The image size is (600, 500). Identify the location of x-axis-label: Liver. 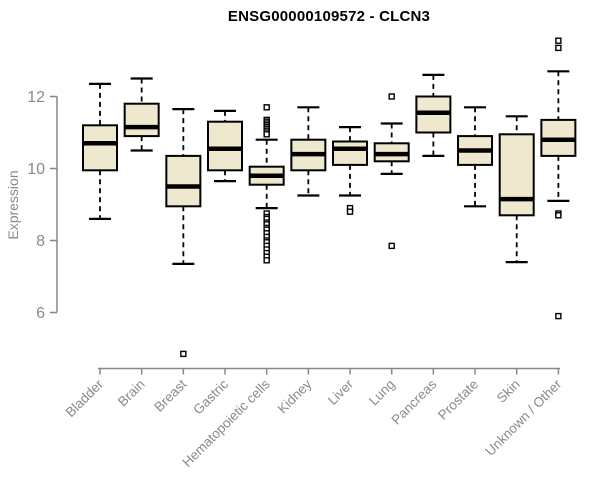
(341, 392).